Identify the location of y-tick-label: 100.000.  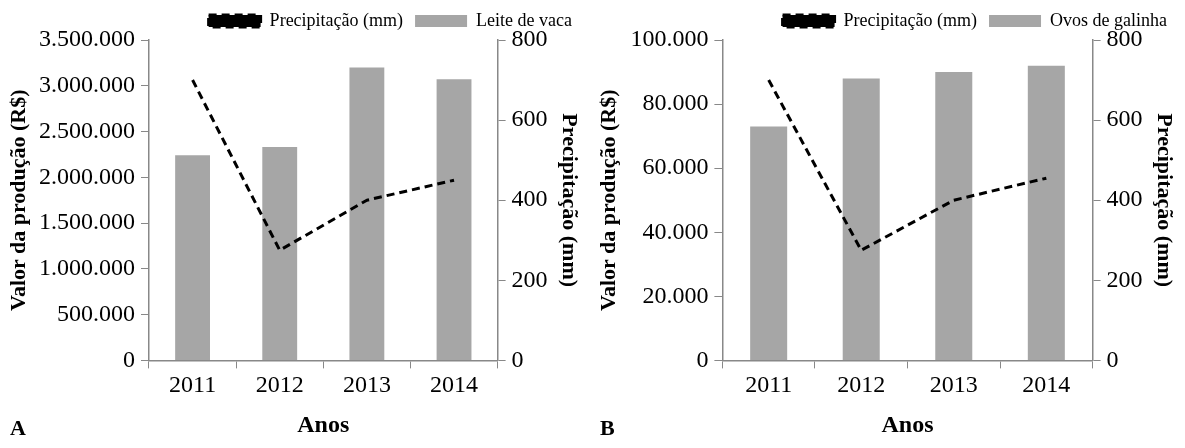
(669, 38).